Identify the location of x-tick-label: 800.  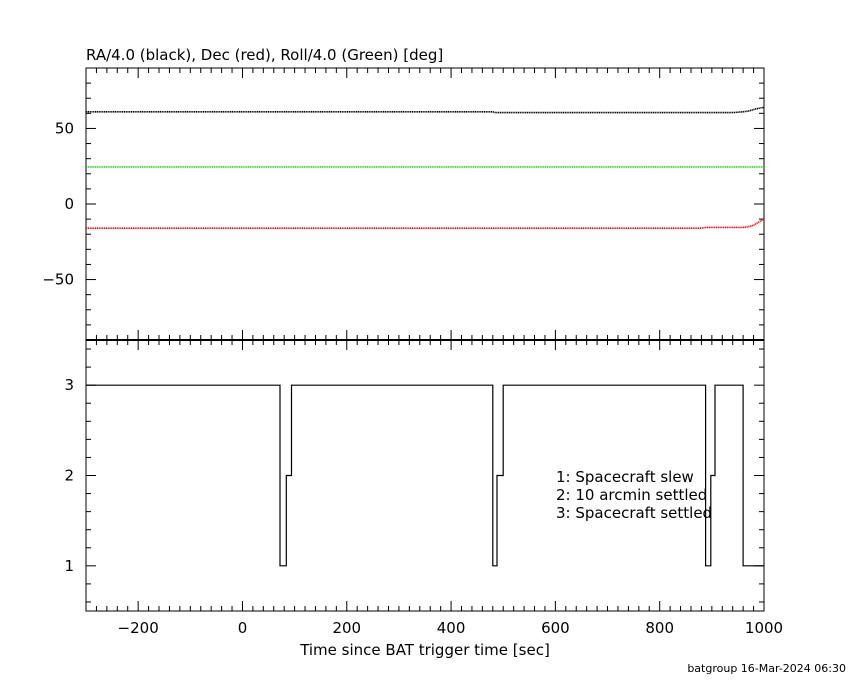
(659, 628).